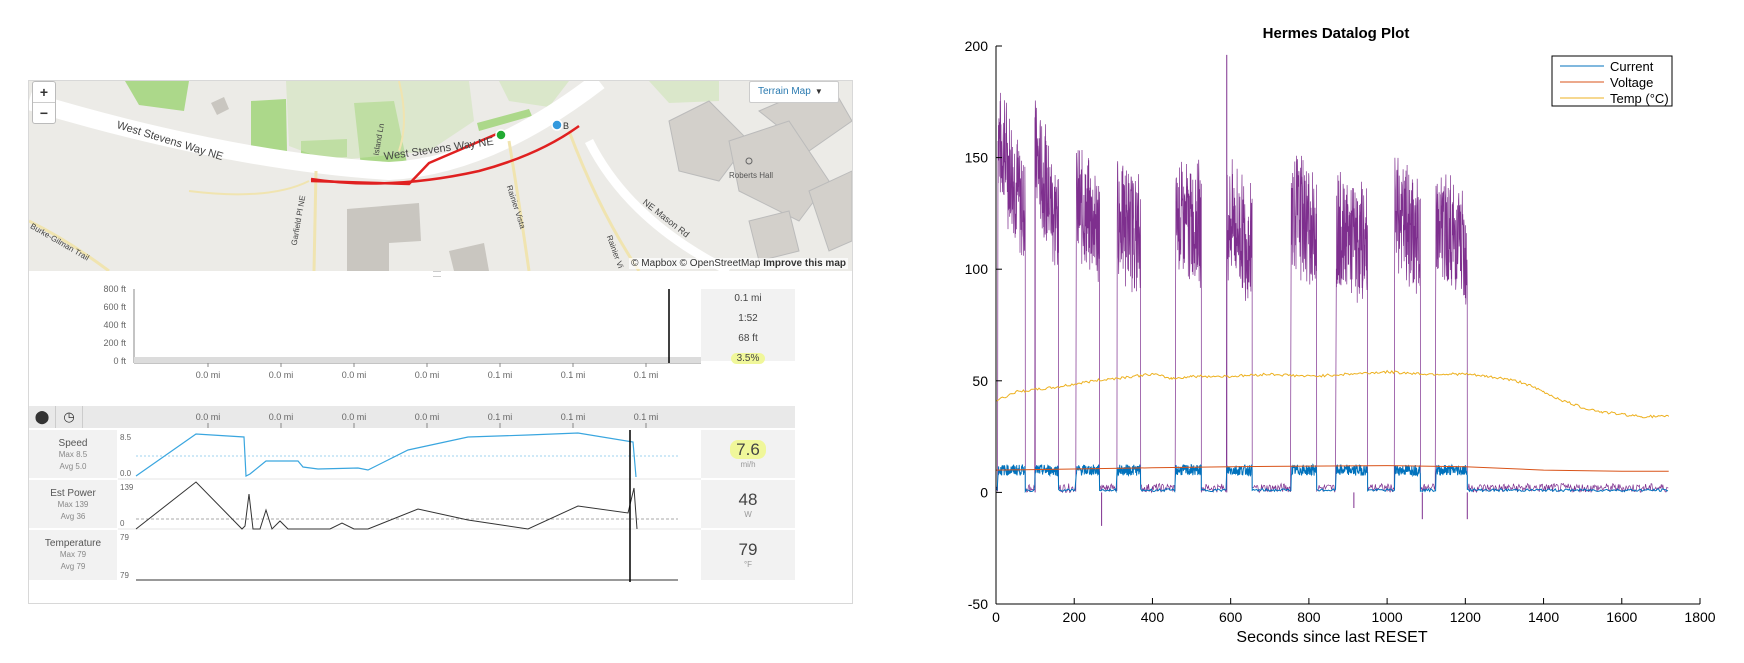 This screenshot has height=663, width=1744. I want to click on y-tick-label: 100, so click(977, 269).